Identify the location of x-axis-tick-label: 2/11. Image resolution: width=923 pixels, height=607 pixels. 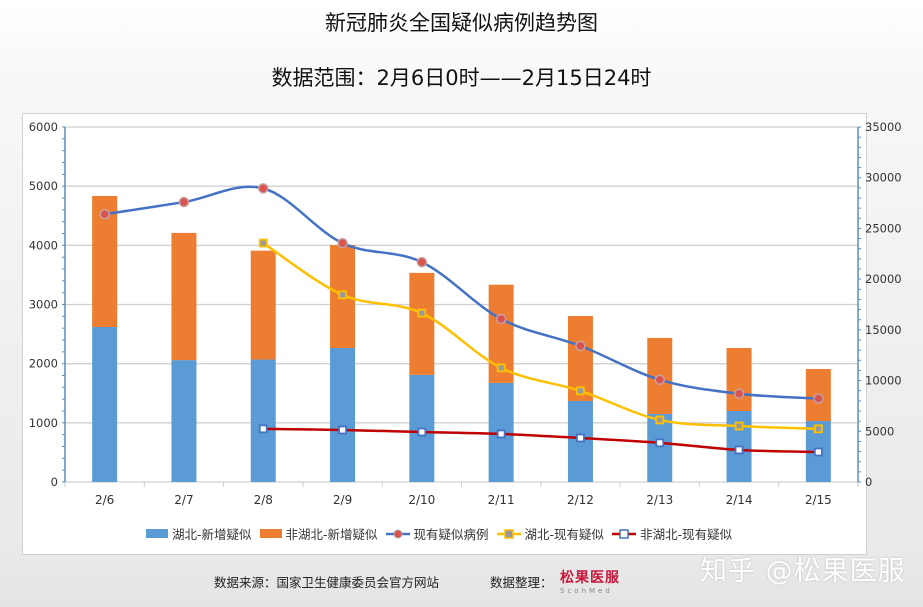
(501, 500).